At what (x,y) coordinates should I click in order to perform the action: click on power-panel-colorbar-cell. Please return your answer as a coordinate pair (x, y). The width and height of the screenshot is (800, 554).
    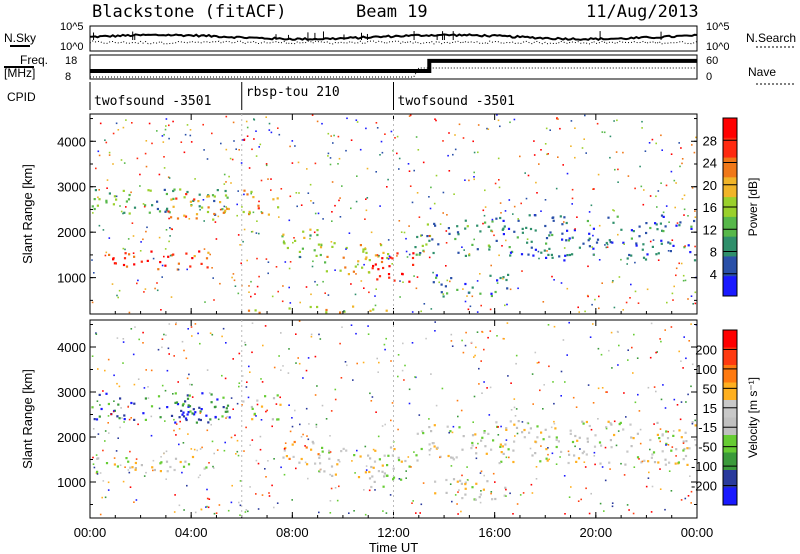
    Looking at the image, I should click on (730, 187).